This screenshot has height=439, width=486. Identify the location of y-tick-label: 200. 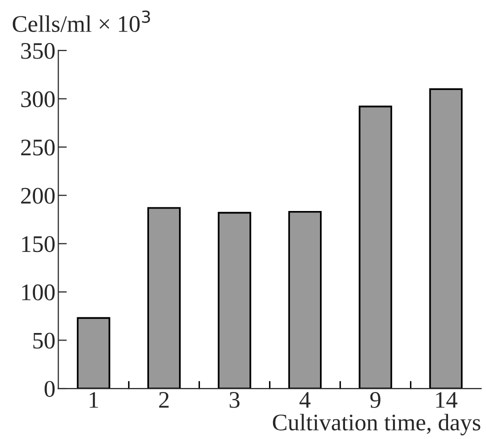
(38, 196).